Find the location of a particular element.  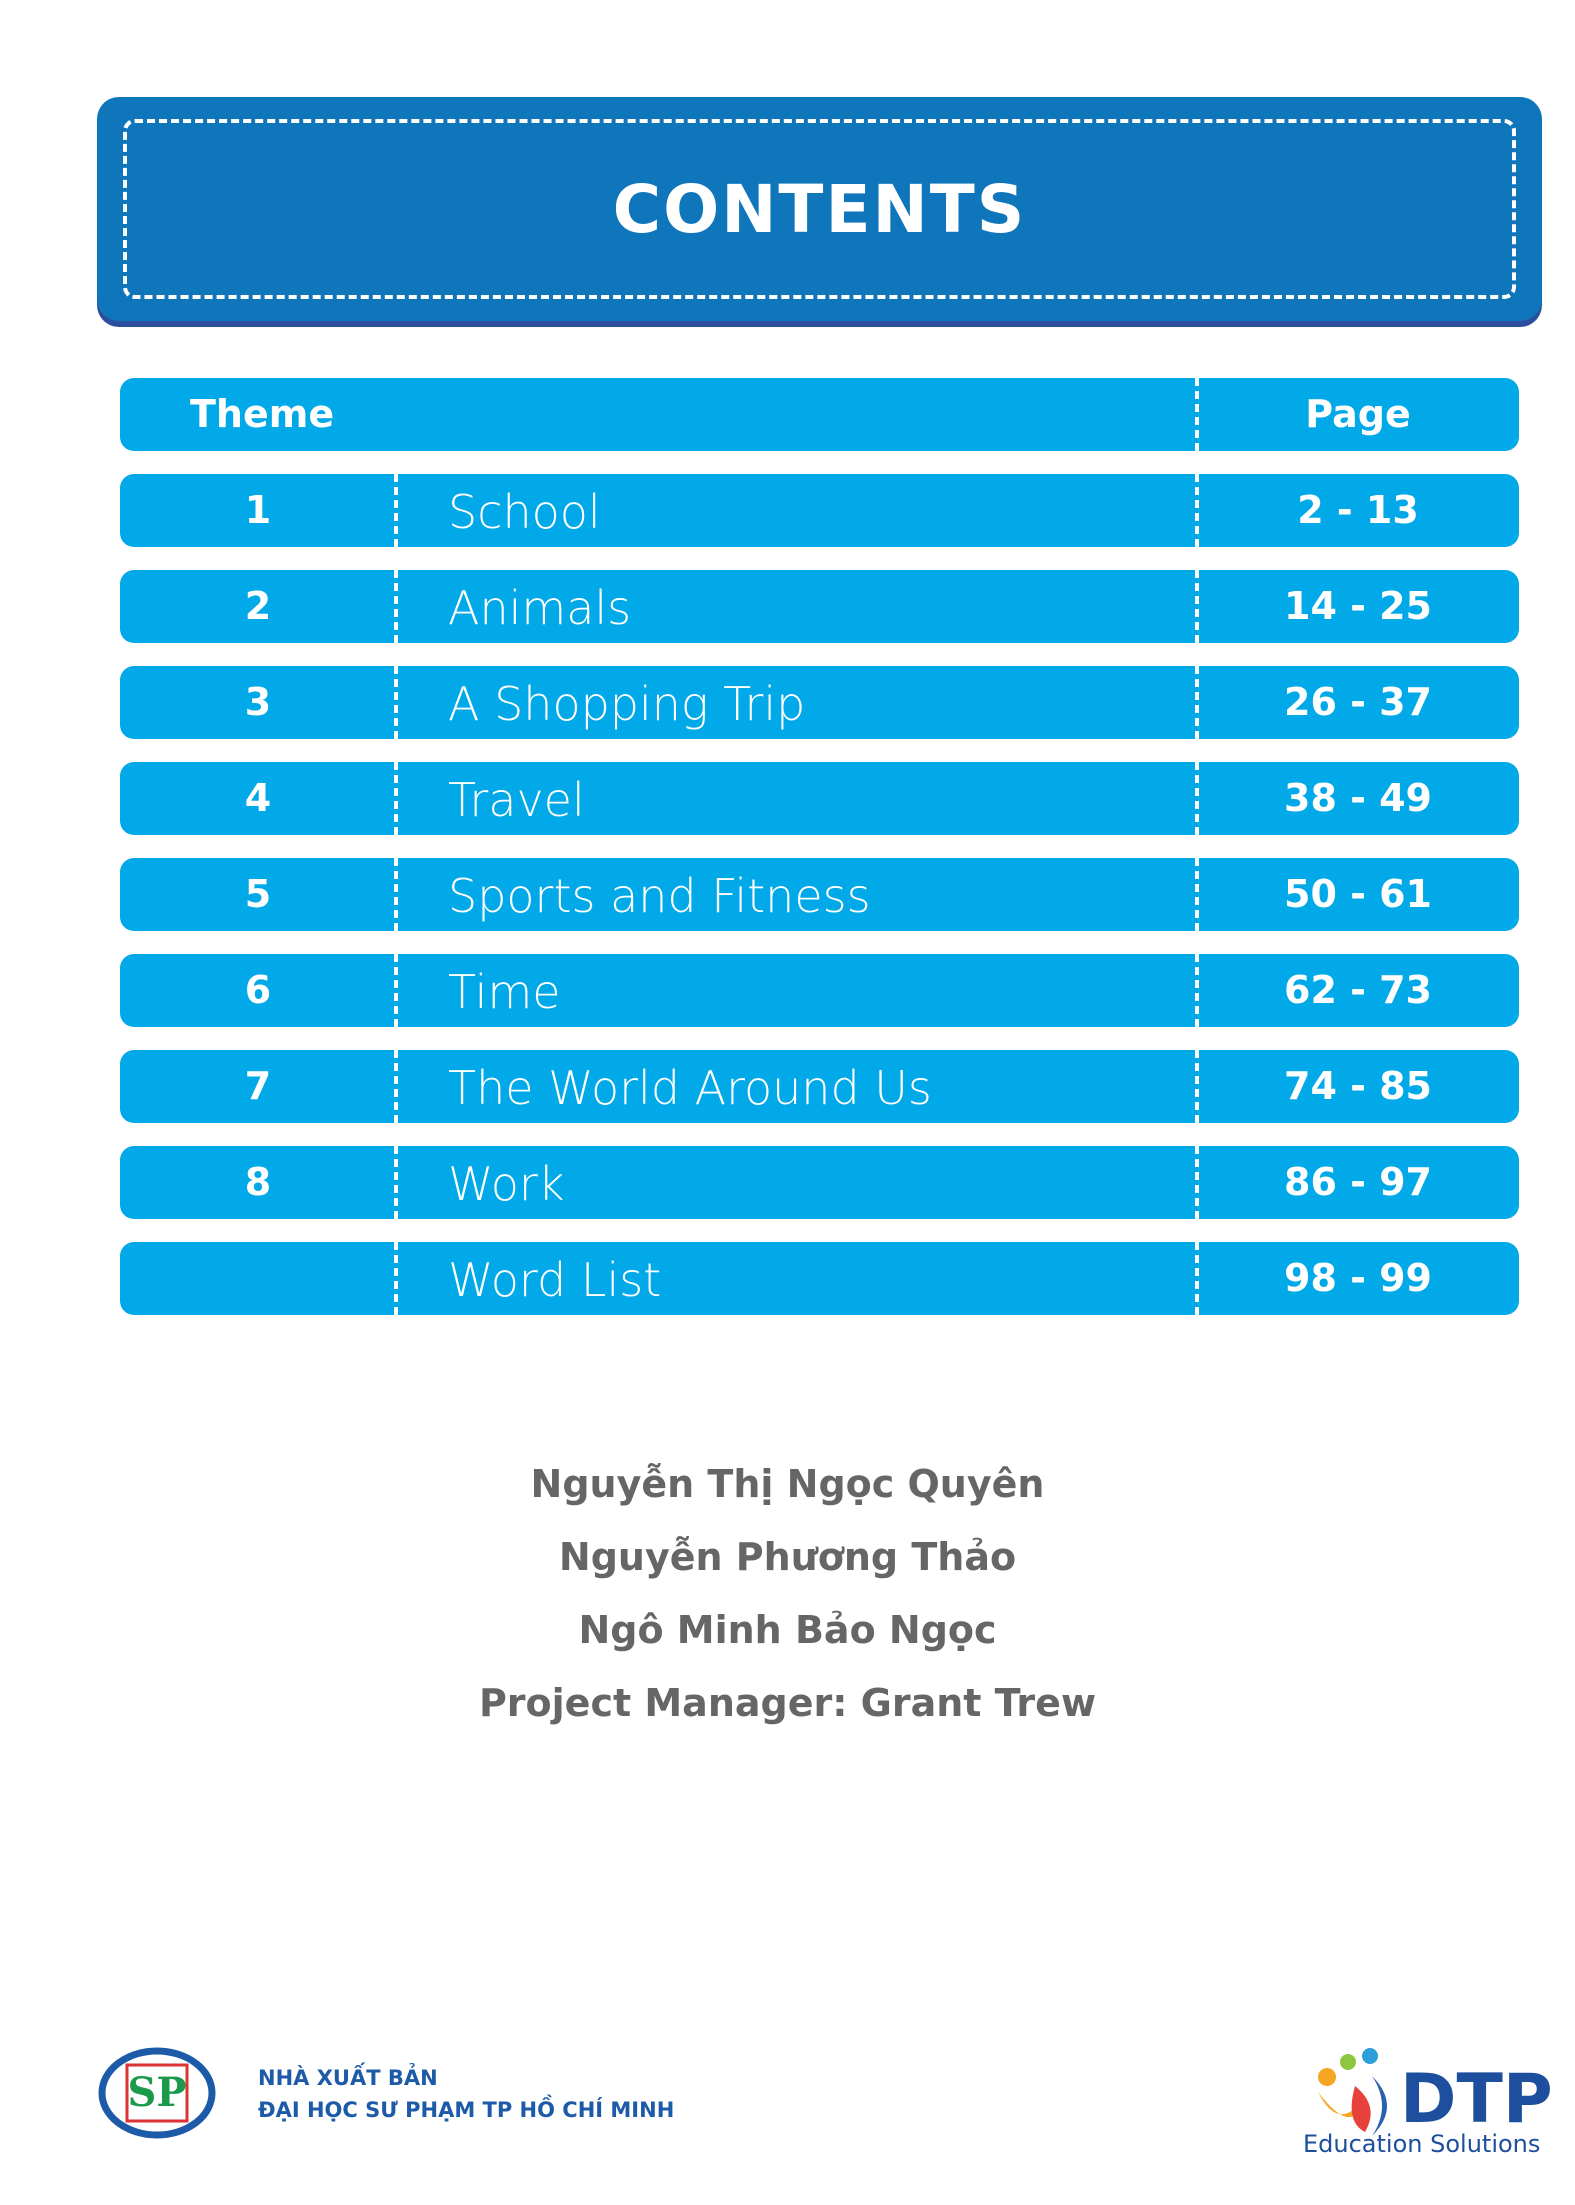

publisher-line: NHÀ XUẤT BẢN is located at coordinates (348, 2076).